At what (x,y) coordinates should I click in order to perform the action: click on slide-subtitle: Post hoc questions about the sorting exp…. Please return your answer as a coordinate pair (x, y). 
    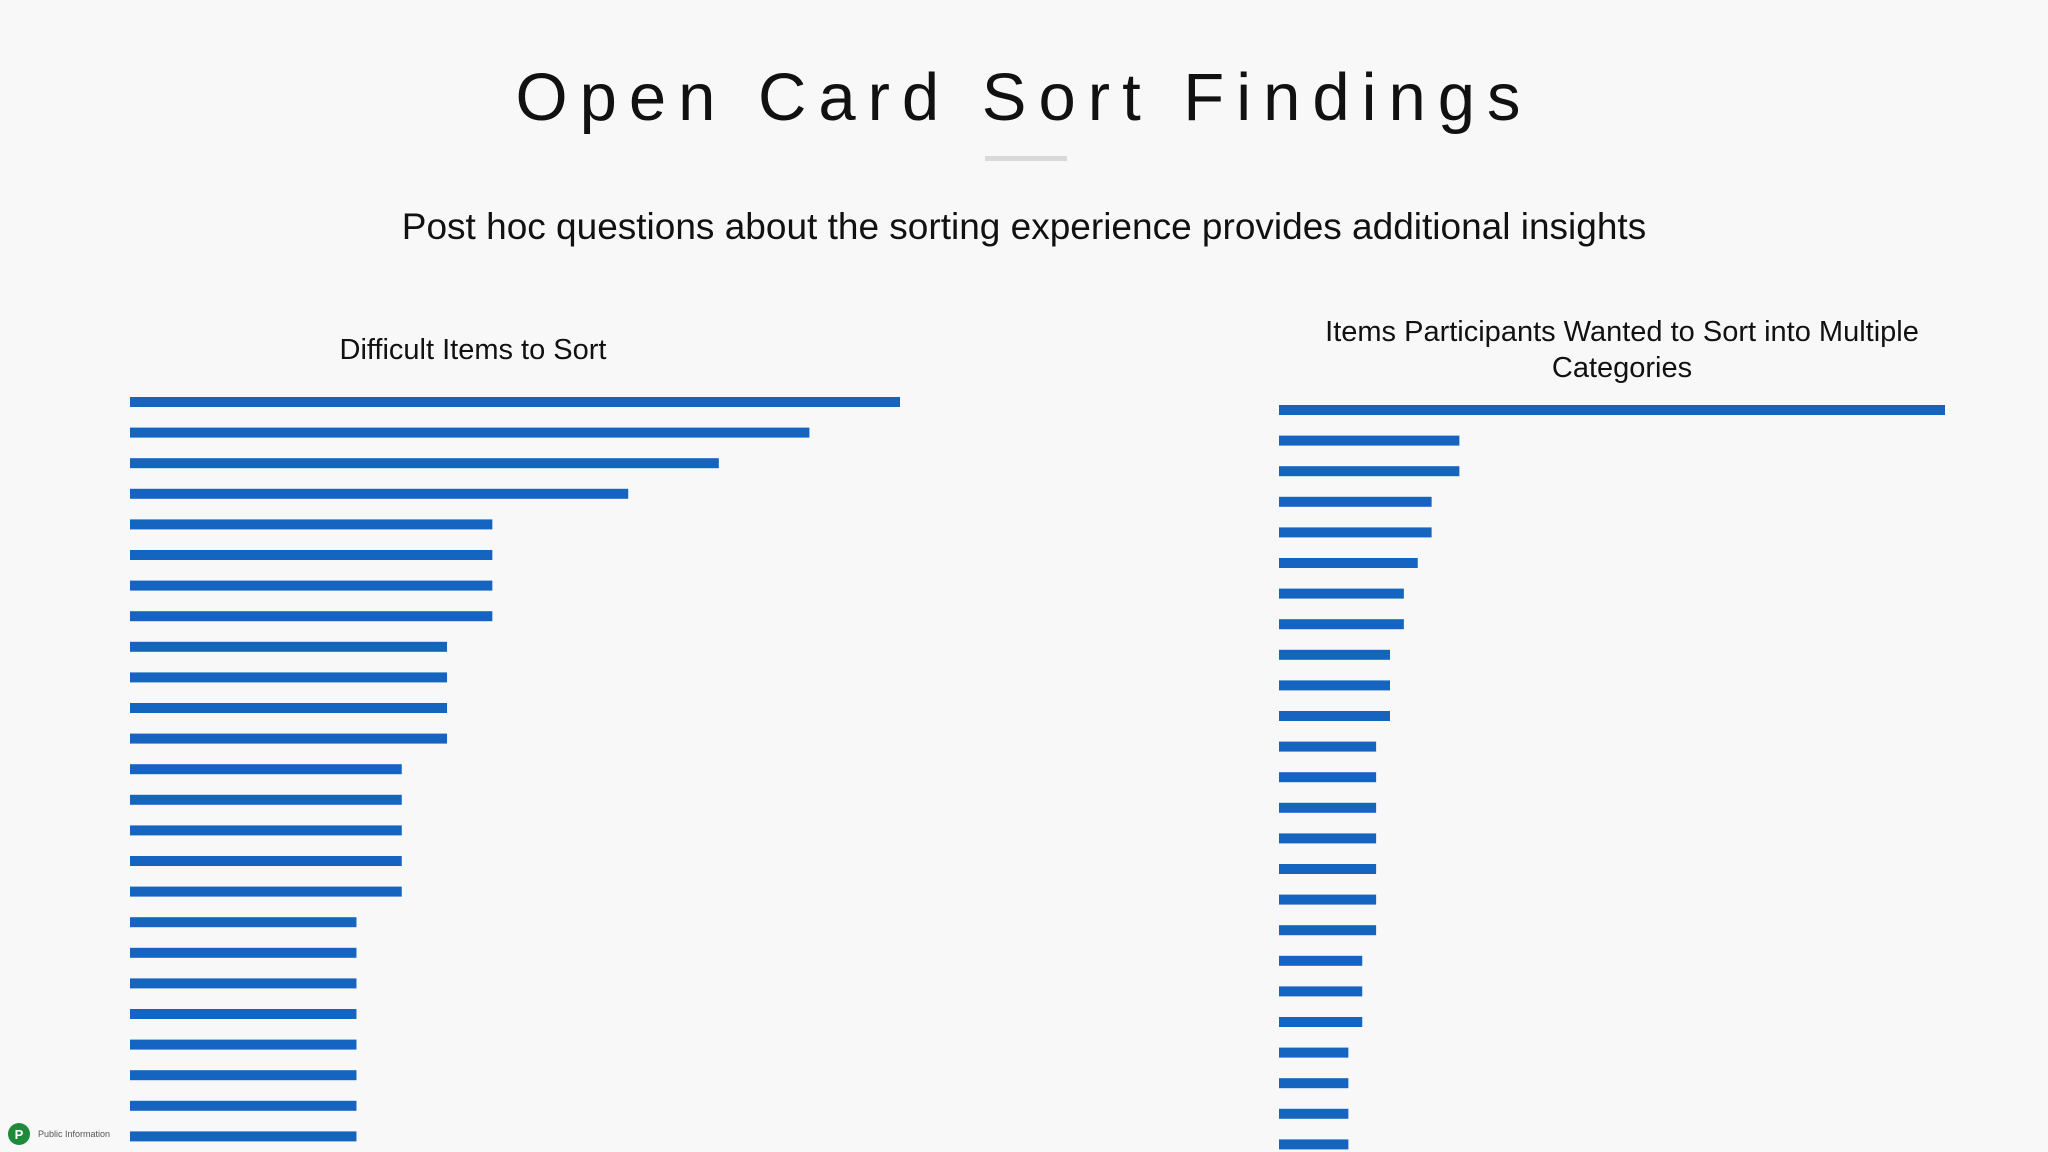
    Looking at the image, I should click on (1024, 226).